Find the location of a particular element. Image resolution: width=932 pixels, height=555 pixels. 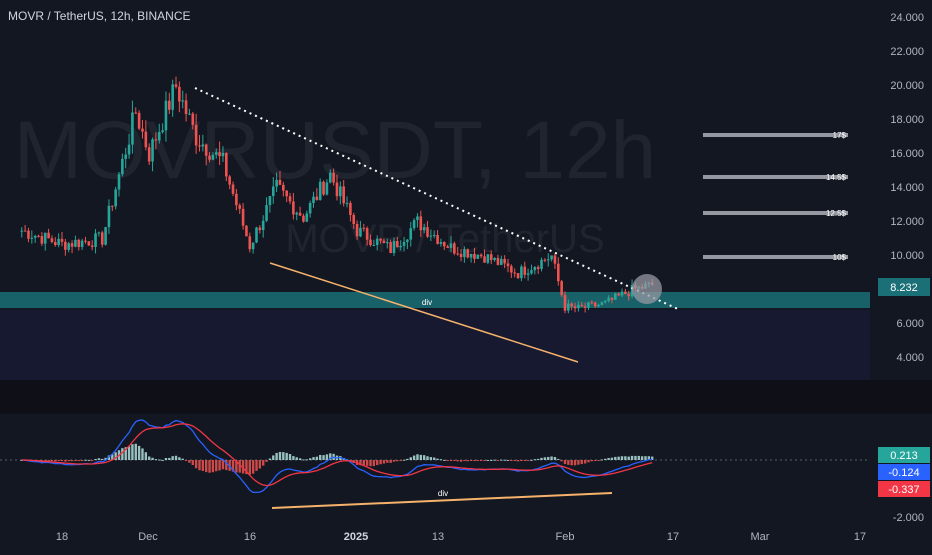

signal-value: -0.124 is located at coordinates (903, 473).